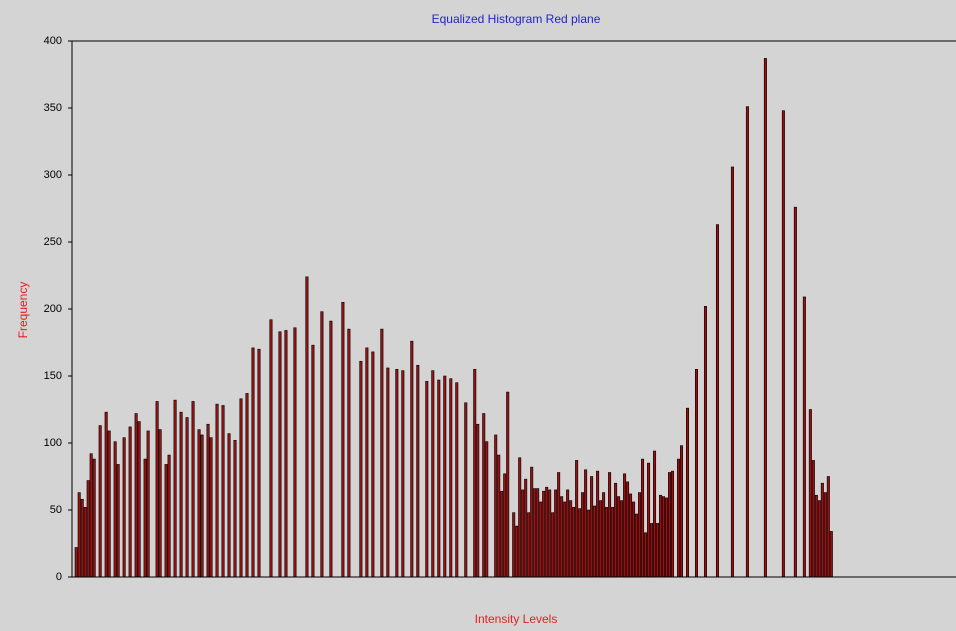  What do you see at coordinates (53, 242) in the screenshot?
I see `y-tick-label: 250` at bounding box center [53, 242].